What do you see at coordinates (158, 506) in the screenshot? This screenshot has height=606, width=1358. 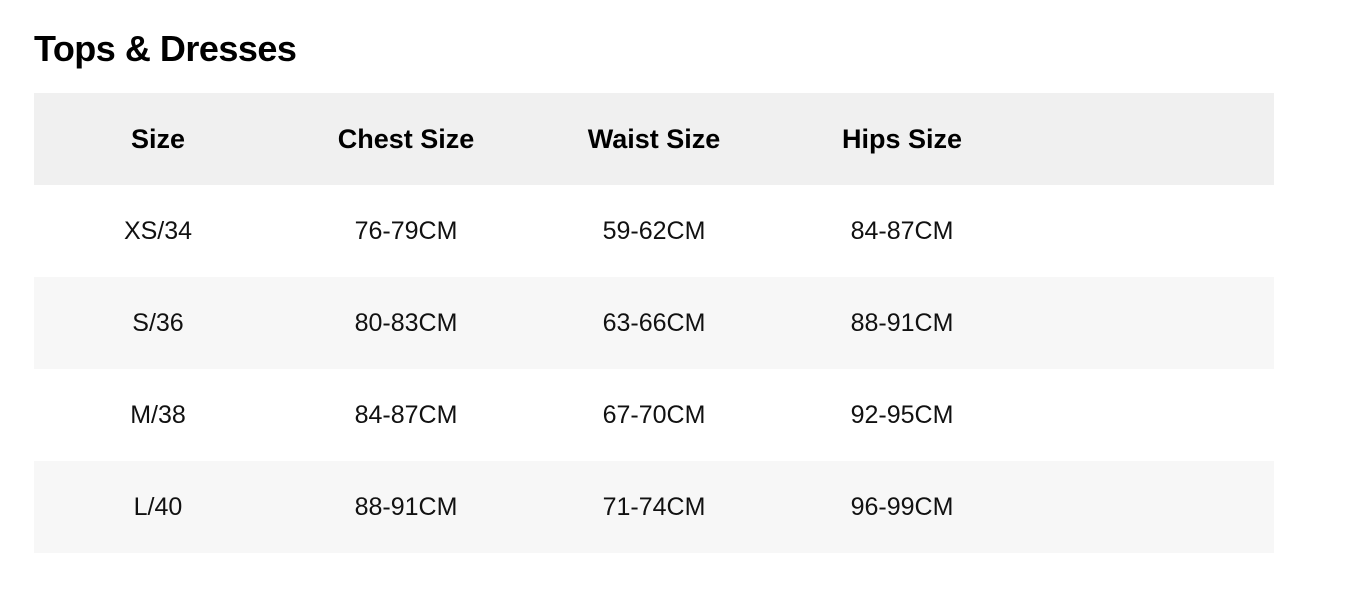 I see `cell-size: L/40` at bounding box center [158, 506].